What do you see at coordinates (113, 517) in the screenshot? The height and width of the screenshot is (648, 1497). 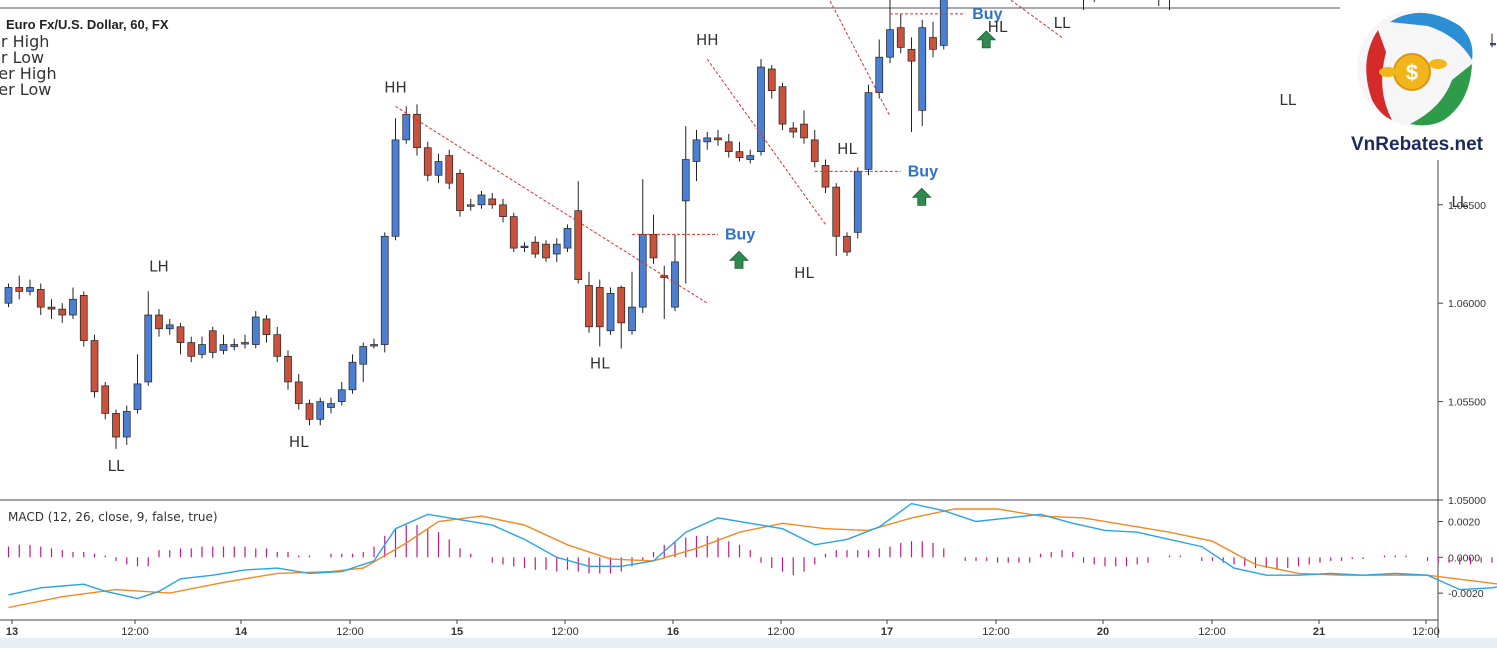 I see `macd-title: MACD (12, 26, close, 9, false, true)` at bounding box center [113, 517].